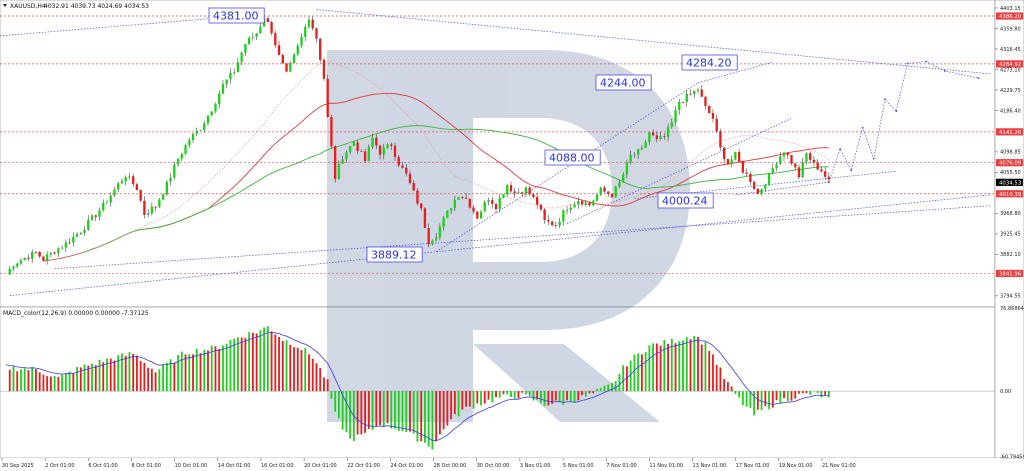 Image resolution: width=1024 pixels, height=471 pixels. What do you see at coordinates (666, 466) in the screenshot?
I see `time-tick-label: 11 Nov 01:00` at bounding box center [666, 466].